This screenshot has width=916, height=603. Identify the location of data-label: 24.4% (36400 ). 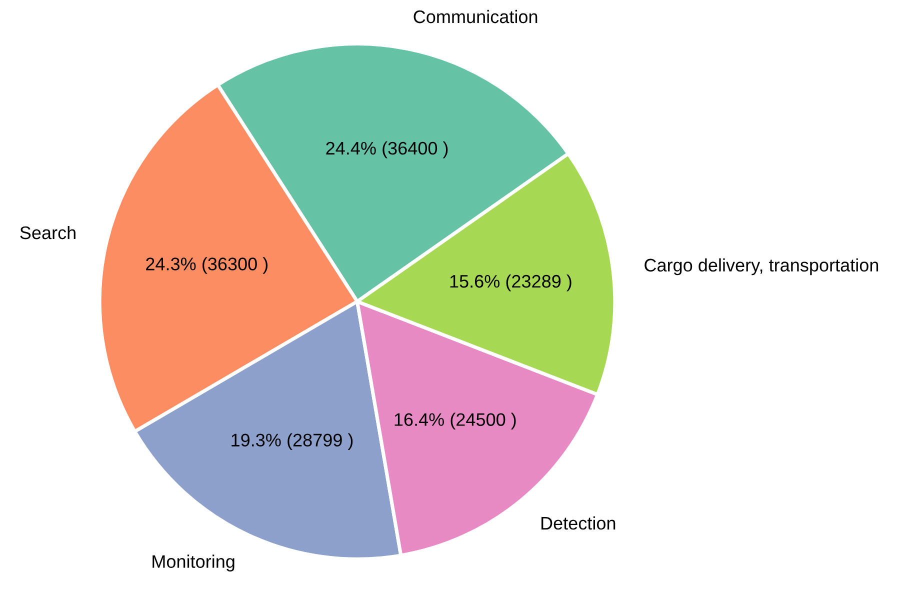
(387, 149).